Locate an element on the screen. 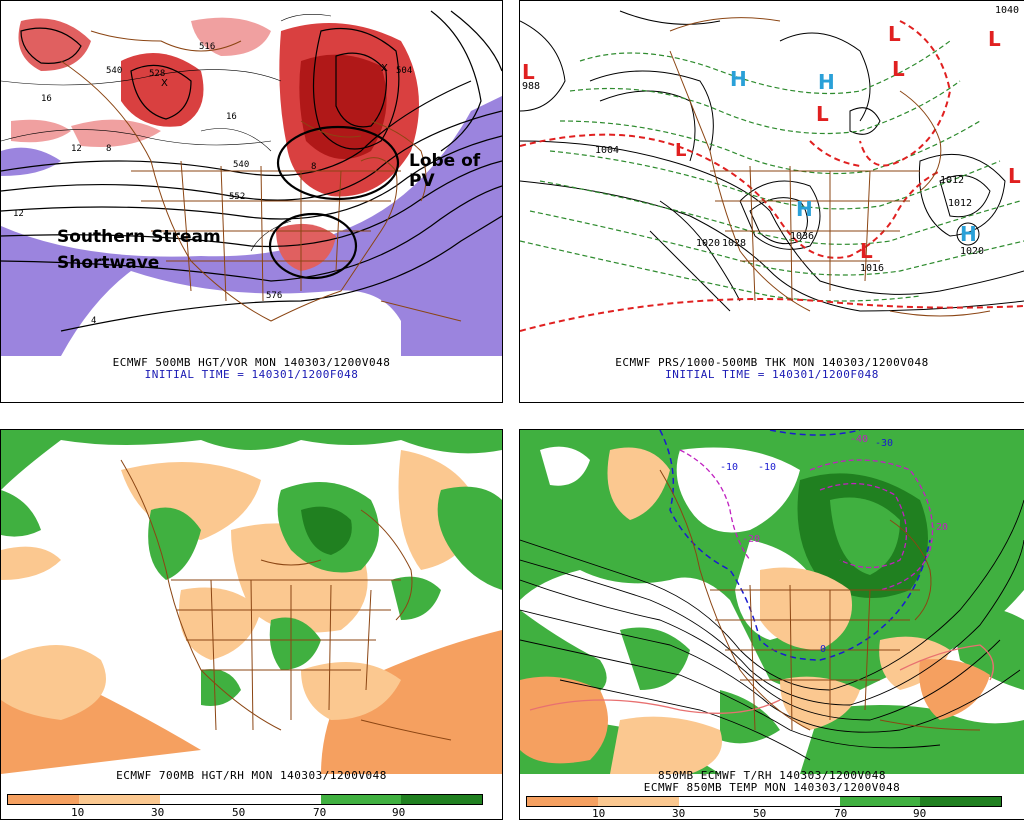 The height and width of the screenshot is (820, 1024). contour-label: 528 is located at coordinates (157, 74).